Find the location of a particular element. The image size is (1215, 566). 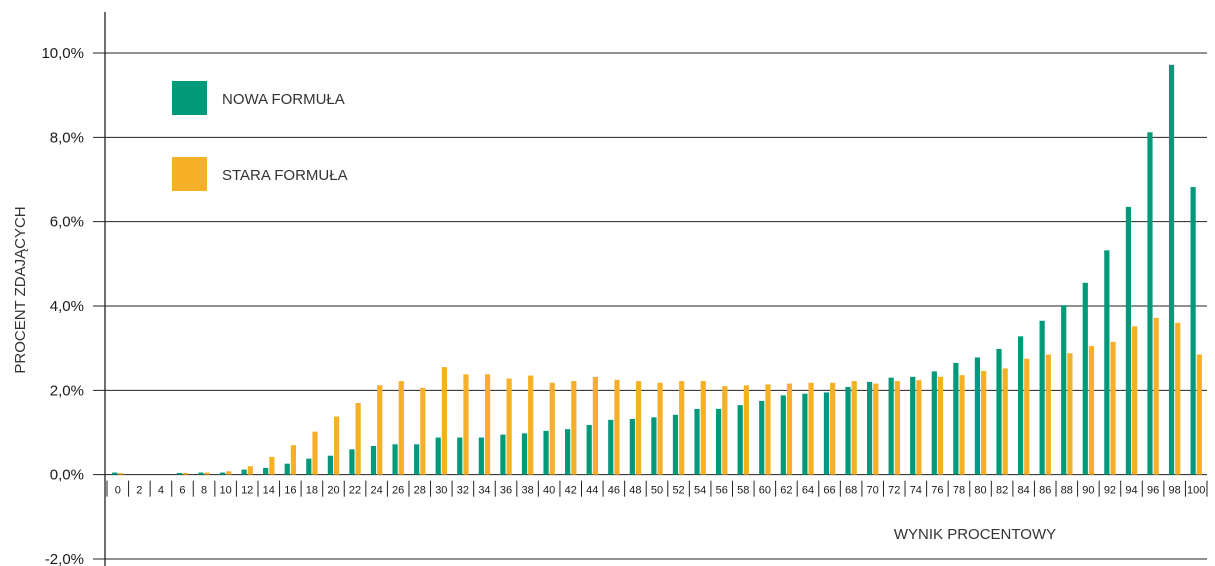

y-tick-labels: 10,0% 8,0% 6,0% 4,0% 2,0% 0,0% -2,0% is located at coordinates (62, 305).